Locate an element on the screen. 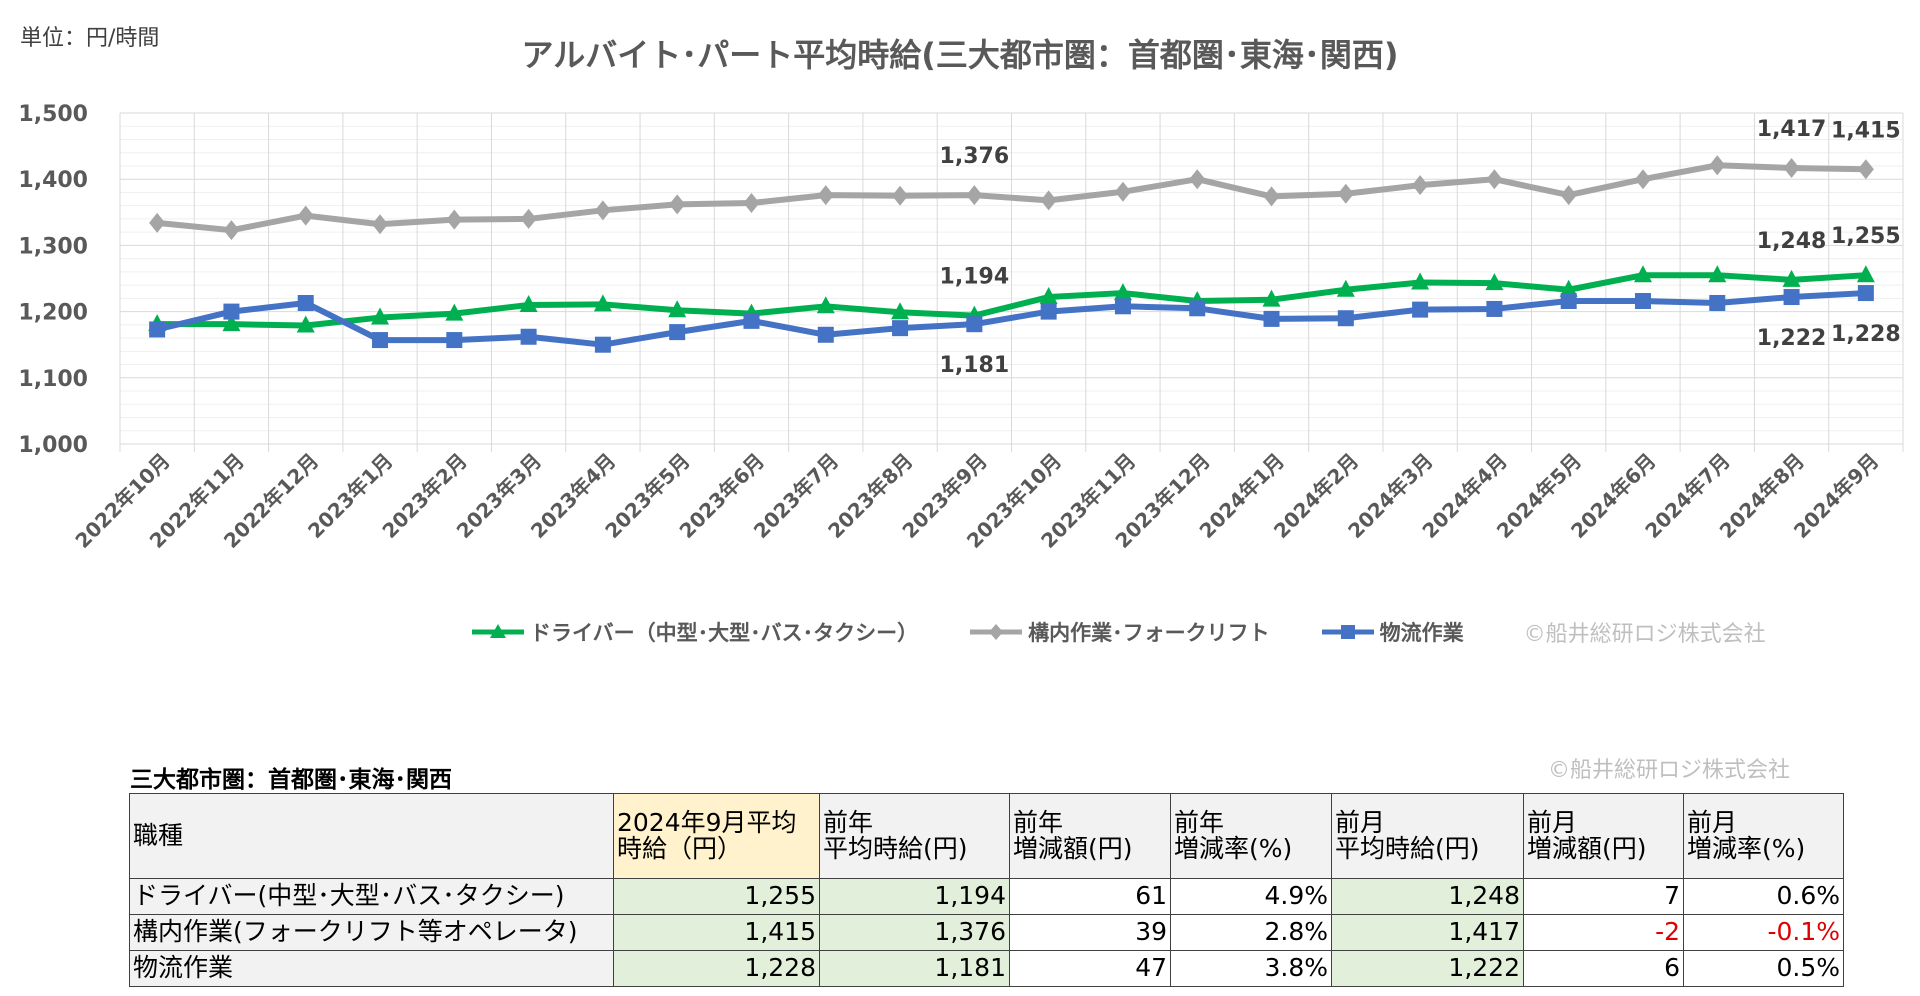 The image size is (1920, 996). data-label: 1,255 is located at coordinates (1866, 236).